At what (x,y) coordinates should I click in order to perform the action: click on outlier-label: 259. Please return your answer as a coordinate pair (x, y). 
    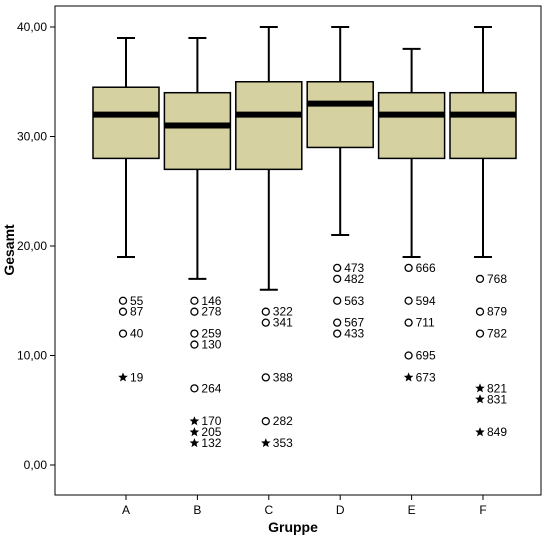
    Looking at the image, I should click on (211, 334).